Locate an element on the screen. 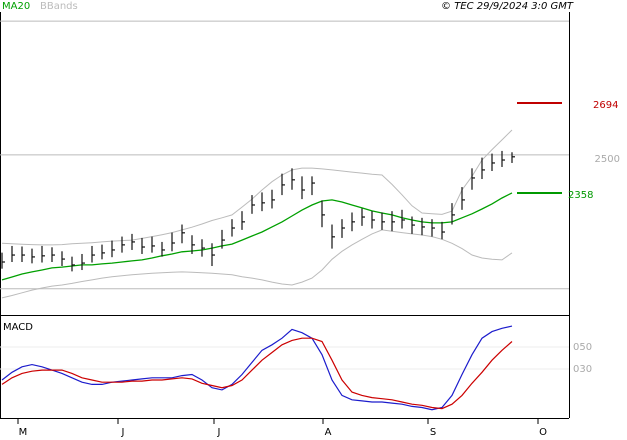 The height and width of the screenshot is (440, 627). credit: © TEC 29/9/2024 3:0 GMT is located at coordinates (507, 6).